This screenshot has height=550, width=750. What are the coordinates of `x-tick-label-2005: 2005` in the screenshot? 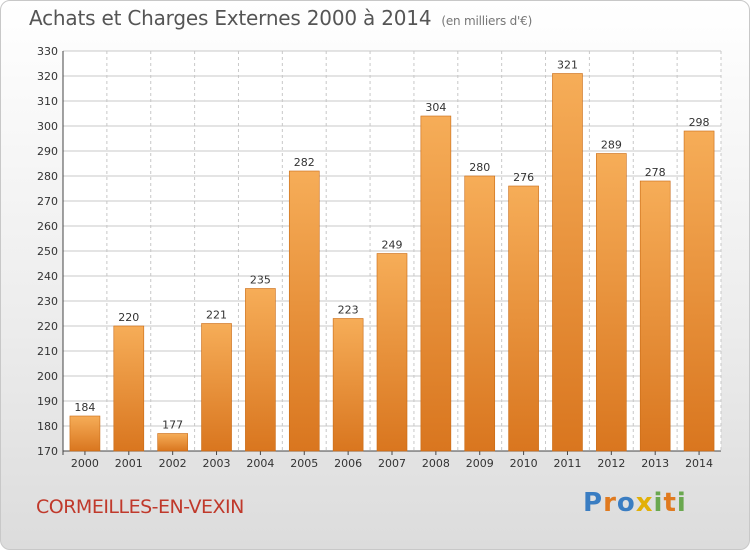 It's located at (304, 463).